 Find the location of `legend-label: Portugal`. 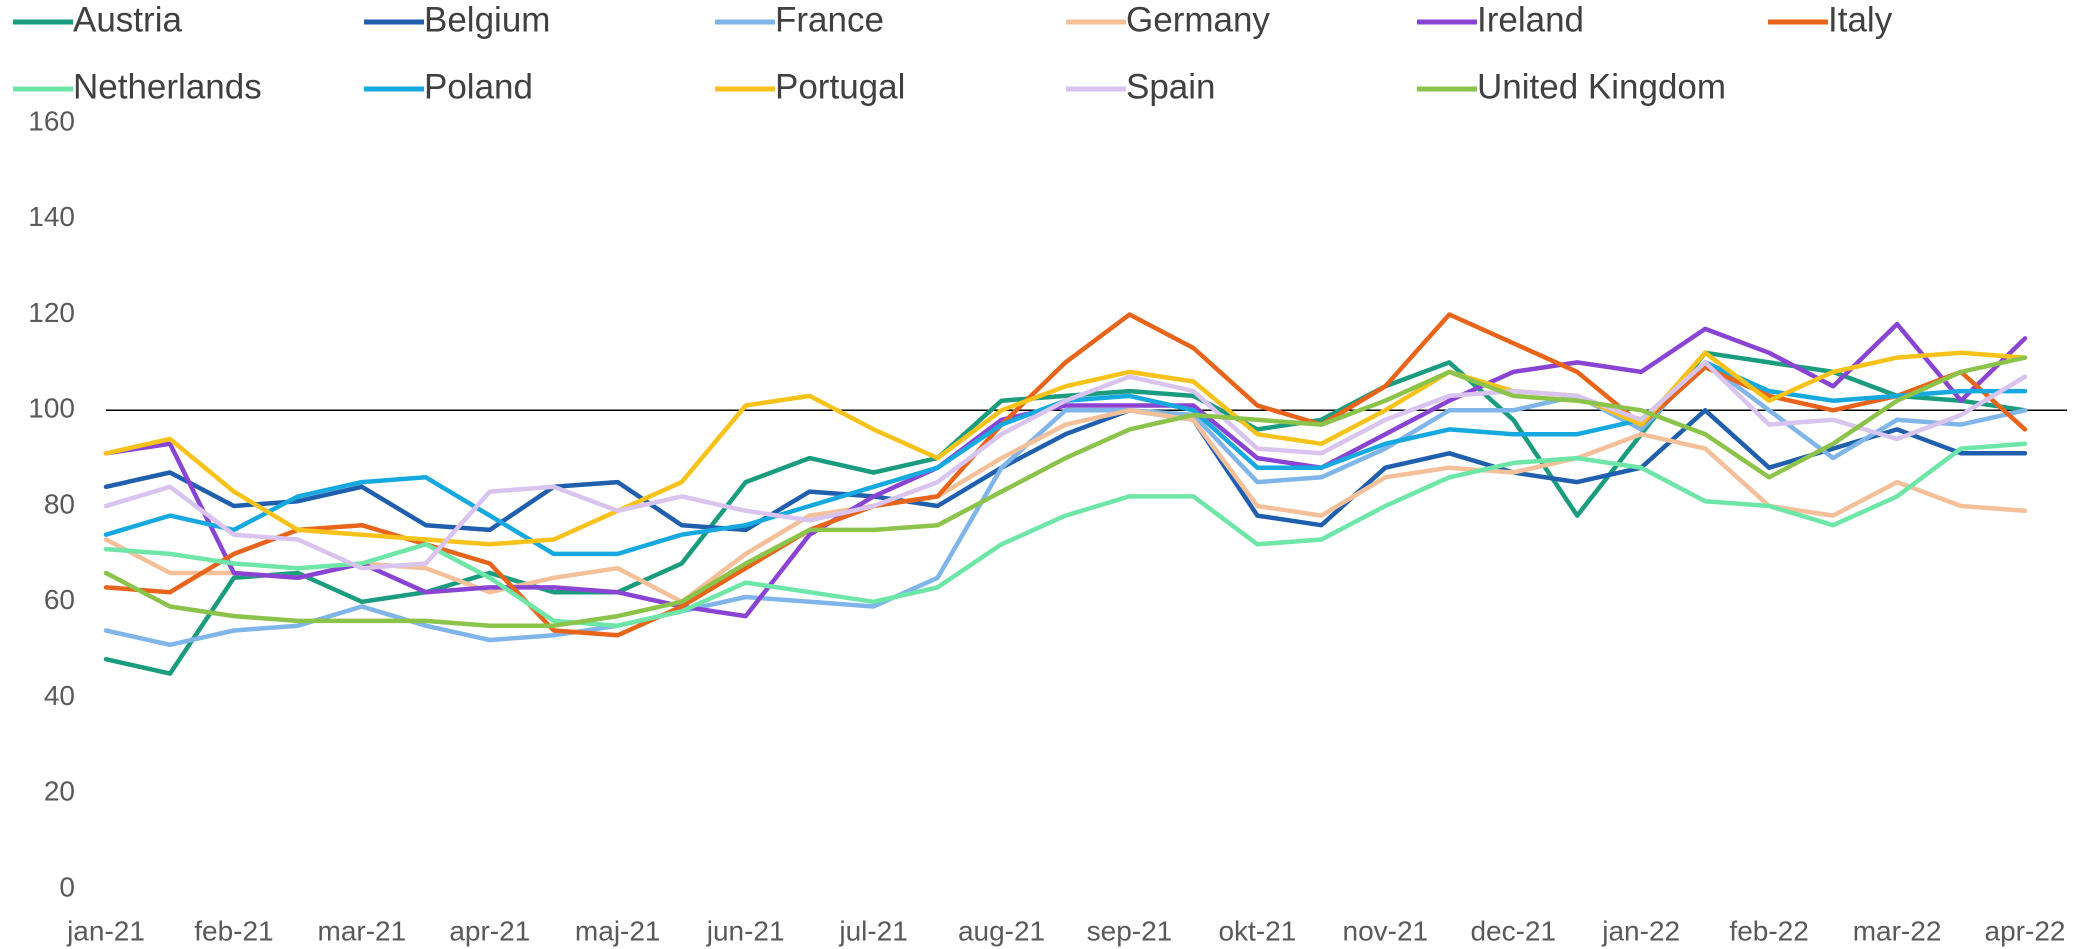

legend-label: Portugal is located at coordinates (840, 86).